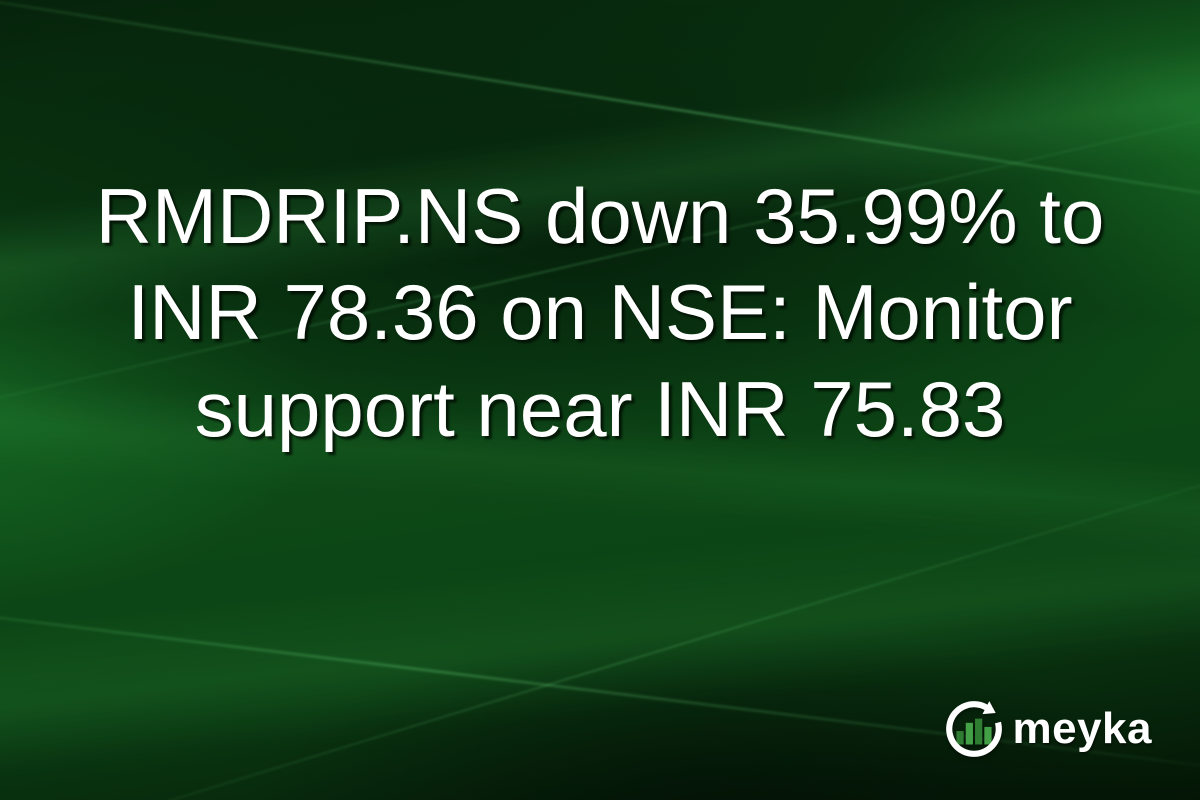 The width and height of the screenshot is (1200, 800). I want to click on headline-line-1: RMDRIP.NS down 35.99% to, so click(600, 216).